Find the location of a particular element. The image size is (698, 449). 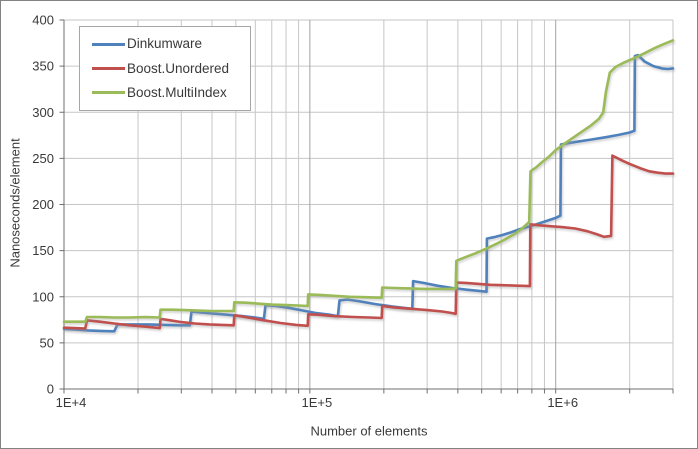

x-tick-label: 1E+5 is located at coordinates (316, 402).